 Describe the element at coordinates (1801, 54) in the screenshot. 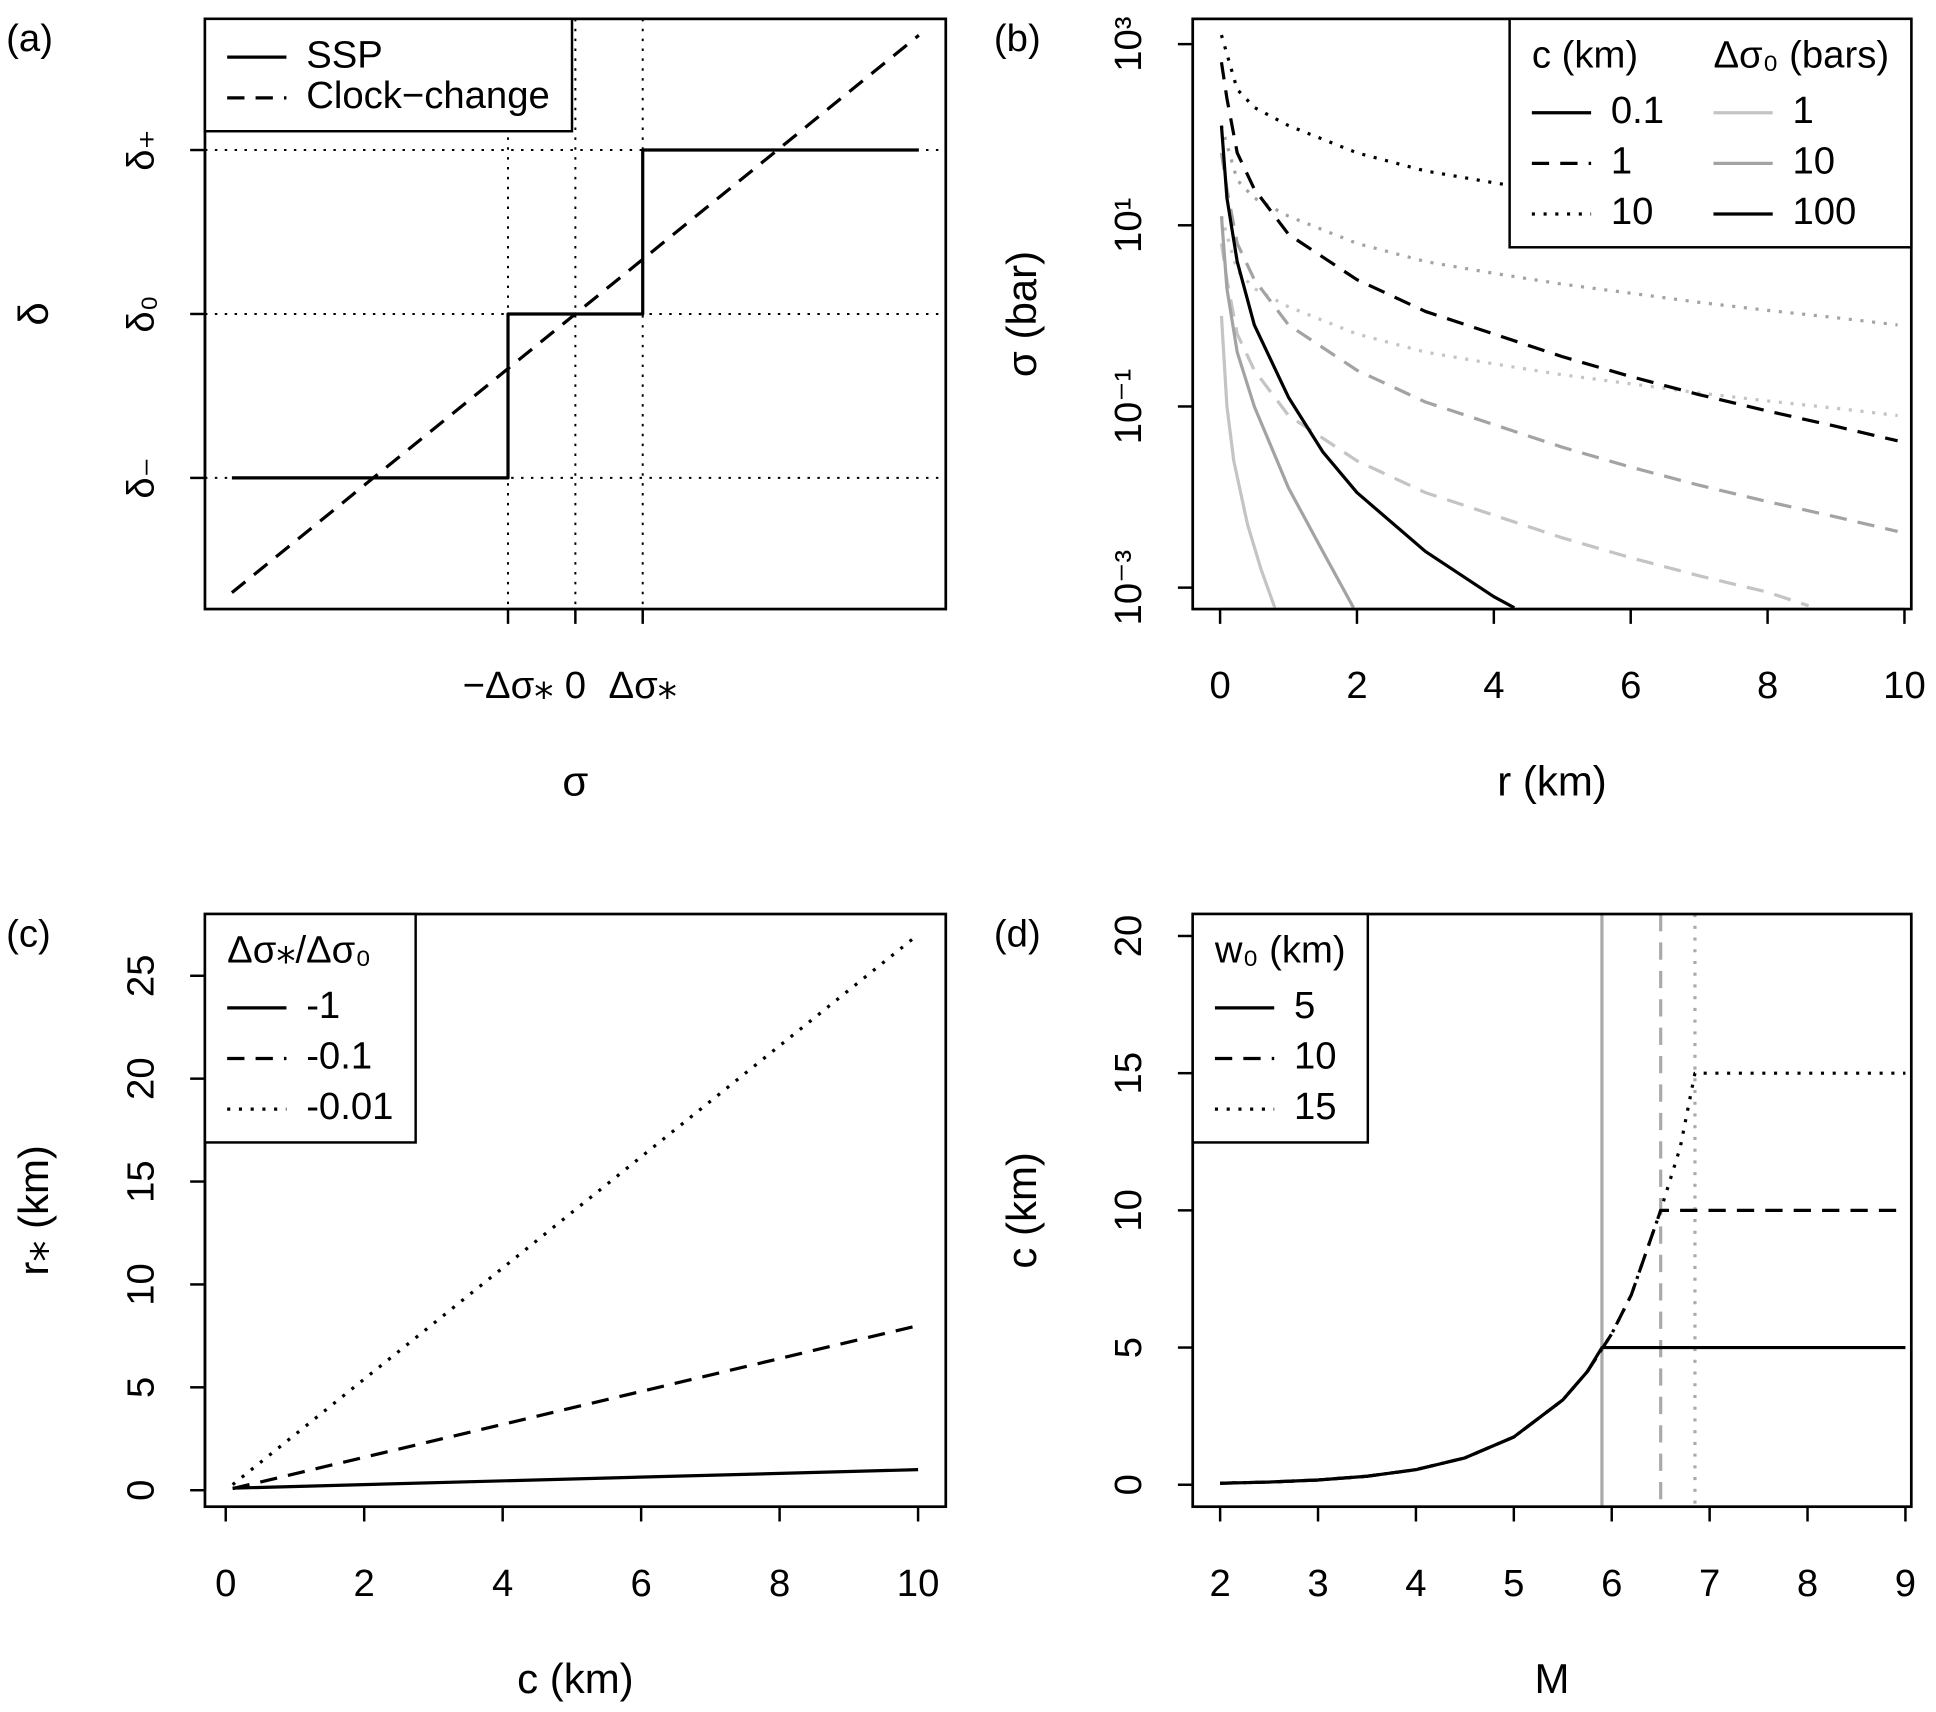

I see `legend-title: Δσ₀ (bars)` at that location.